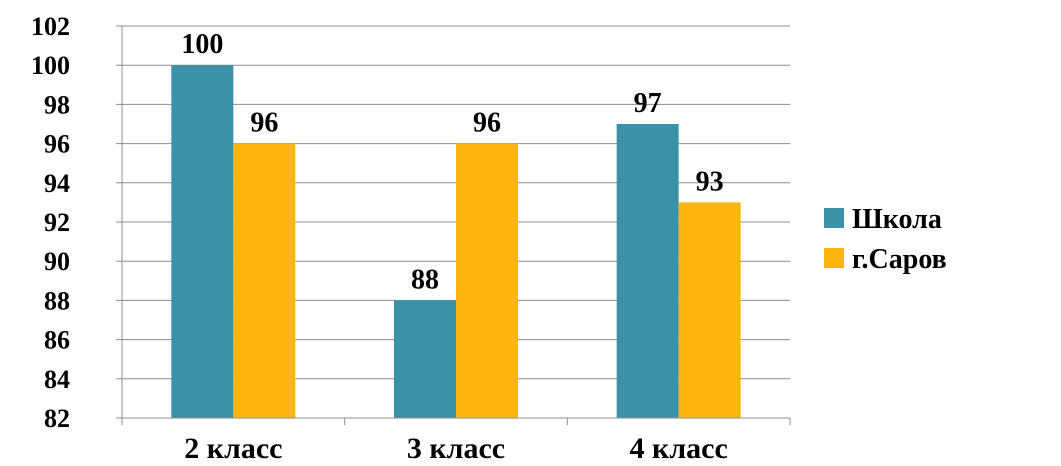 The height and width of the screenshot is (466, 1061). I want to click on y-tick-label: 98, so click(57, 104).